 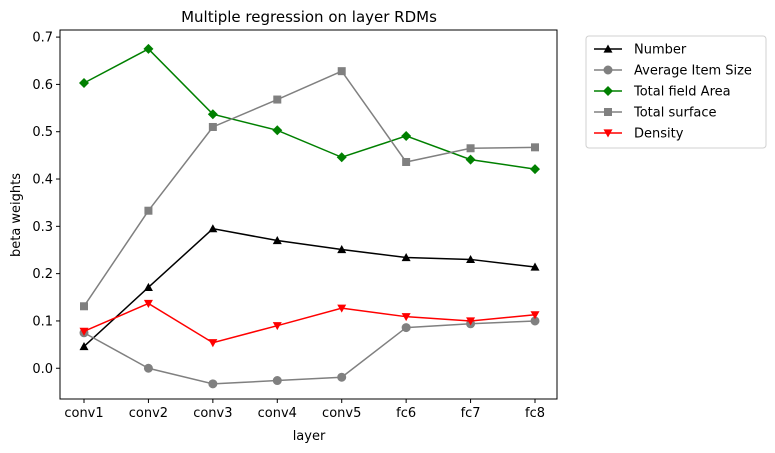 What do you see at coordinates (16, 215) in the screenshot?
I see `y-axis-label: beta weights` at bounding box center [16, 215].